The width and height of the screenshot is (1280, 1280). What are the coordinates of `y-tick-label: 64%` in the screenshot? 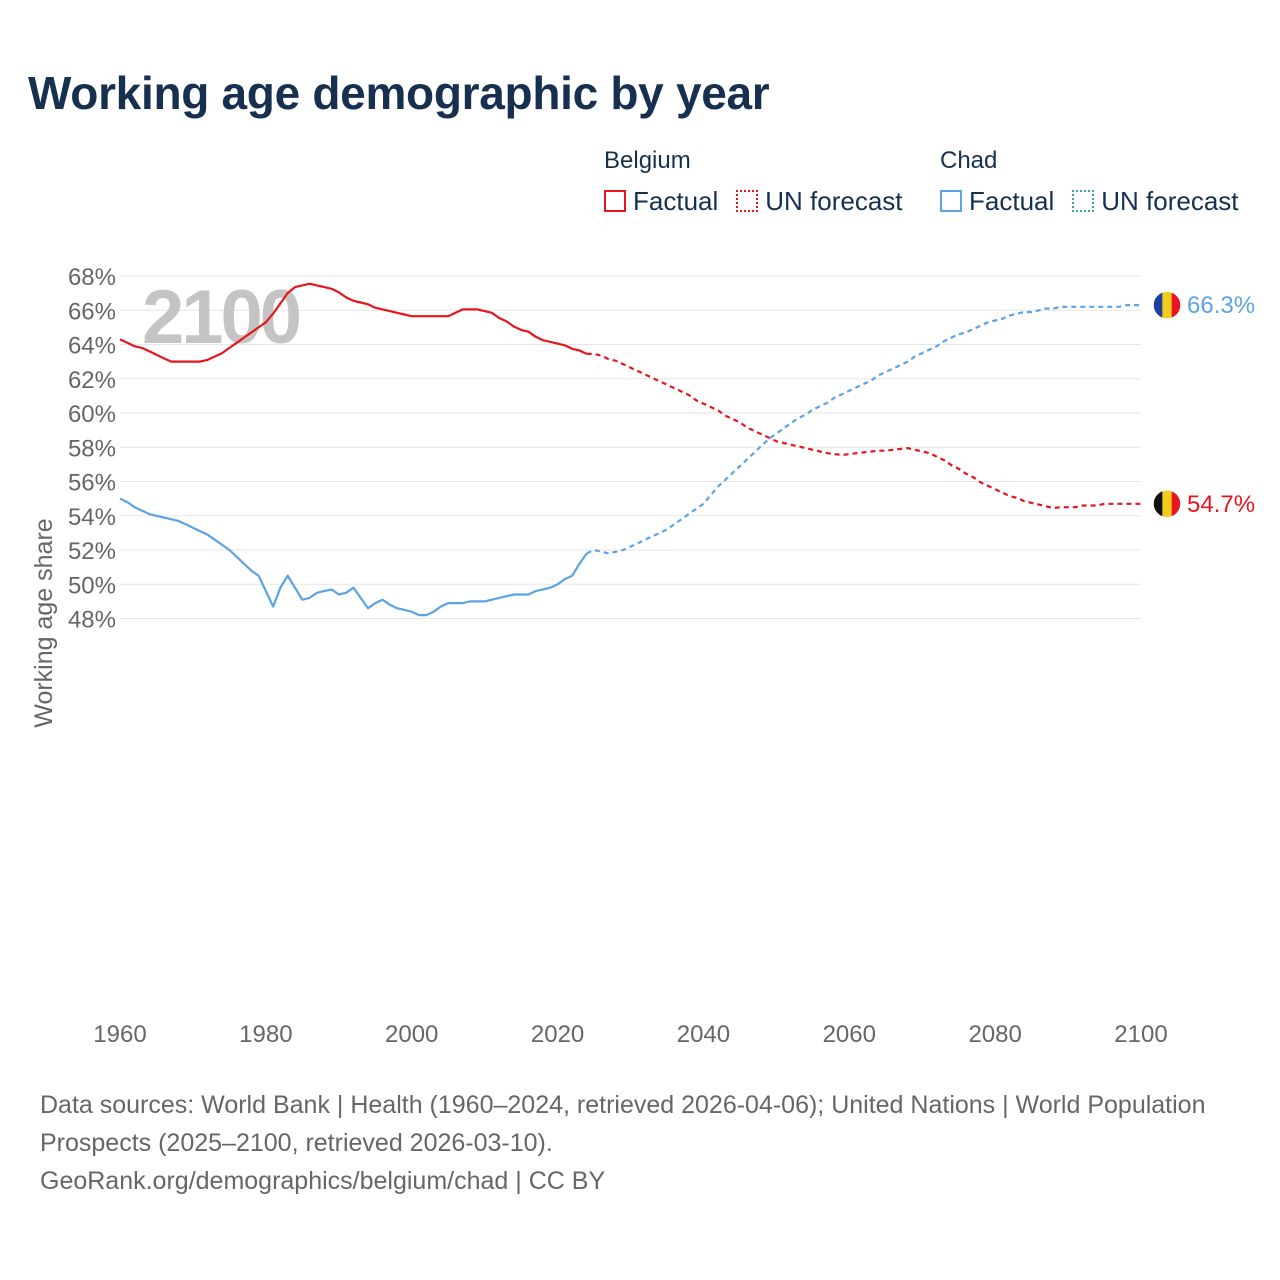 It's located at (92, 346).